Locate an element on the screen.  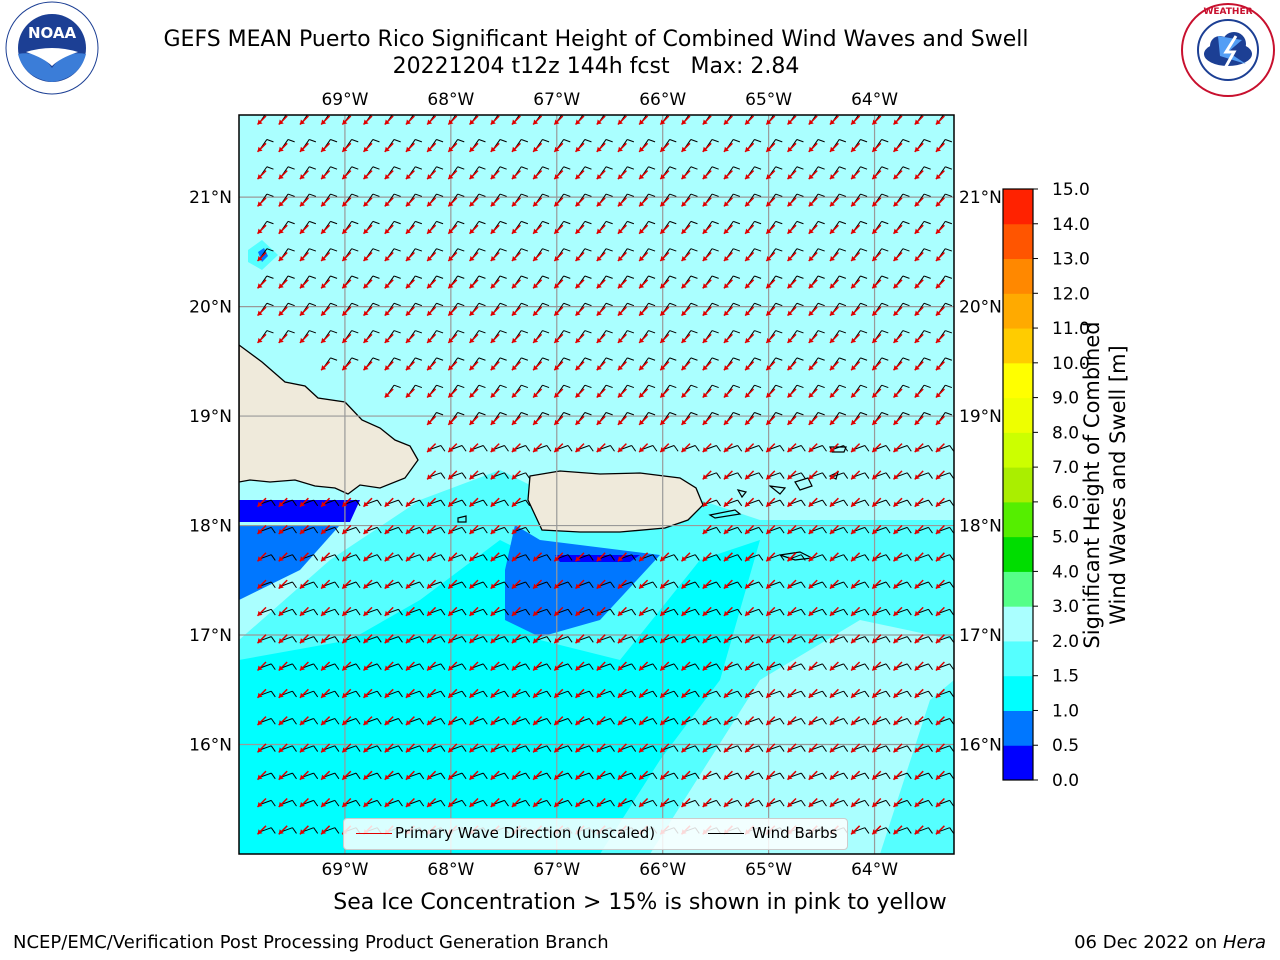
svg-text: NOAA is located at coordinates (52, 33).